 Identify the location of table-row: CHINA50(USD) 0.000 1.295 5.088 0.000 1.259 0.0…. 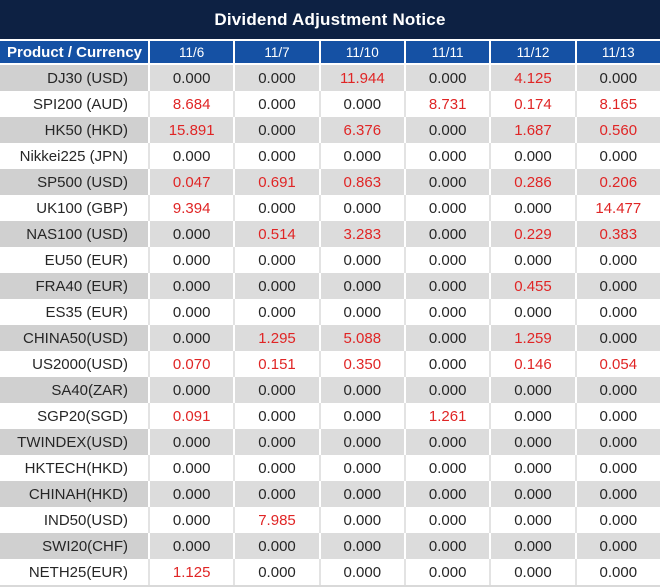
(330, 338).